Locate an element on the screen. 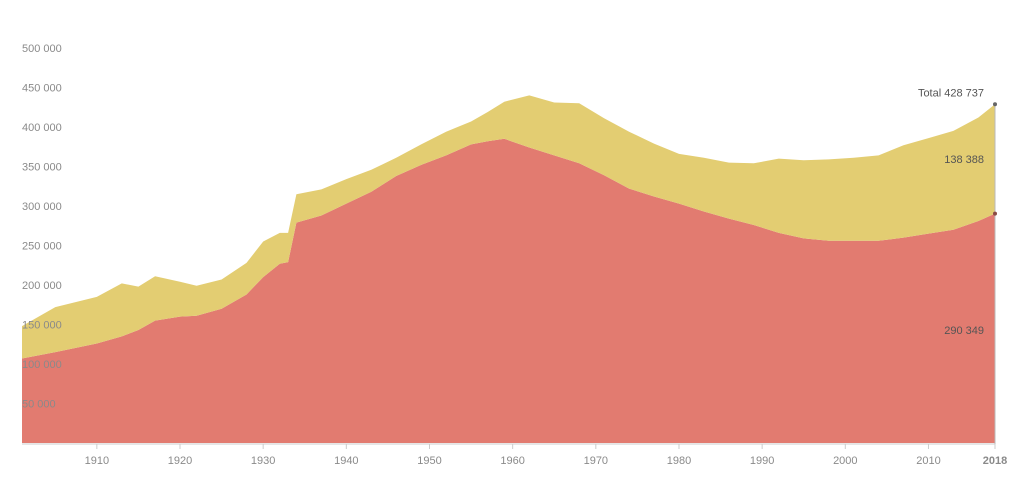  y-tick-label: 200 000 is located at coordinates (42, 286).